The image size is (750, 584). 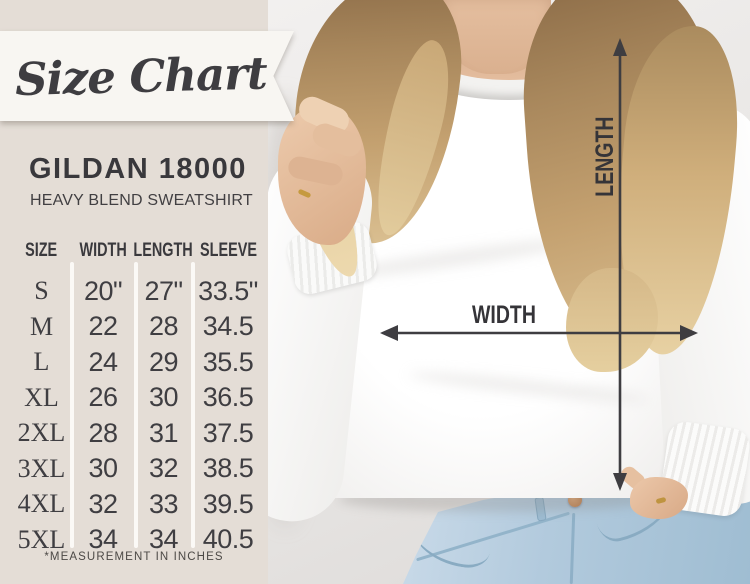 What do you see at coordinates (103, 361) in the screenshot?
I see `width-cell: 24` at bounding box center [103, 361].